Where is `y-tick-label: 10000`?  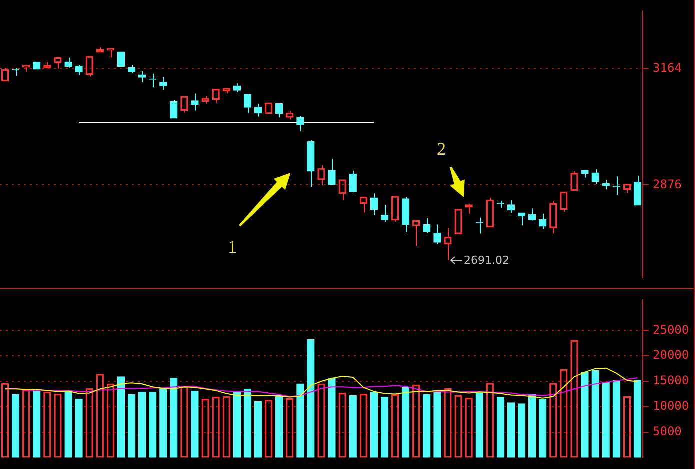
y-tick-label: 10000 is located at coordinates (671, 406).